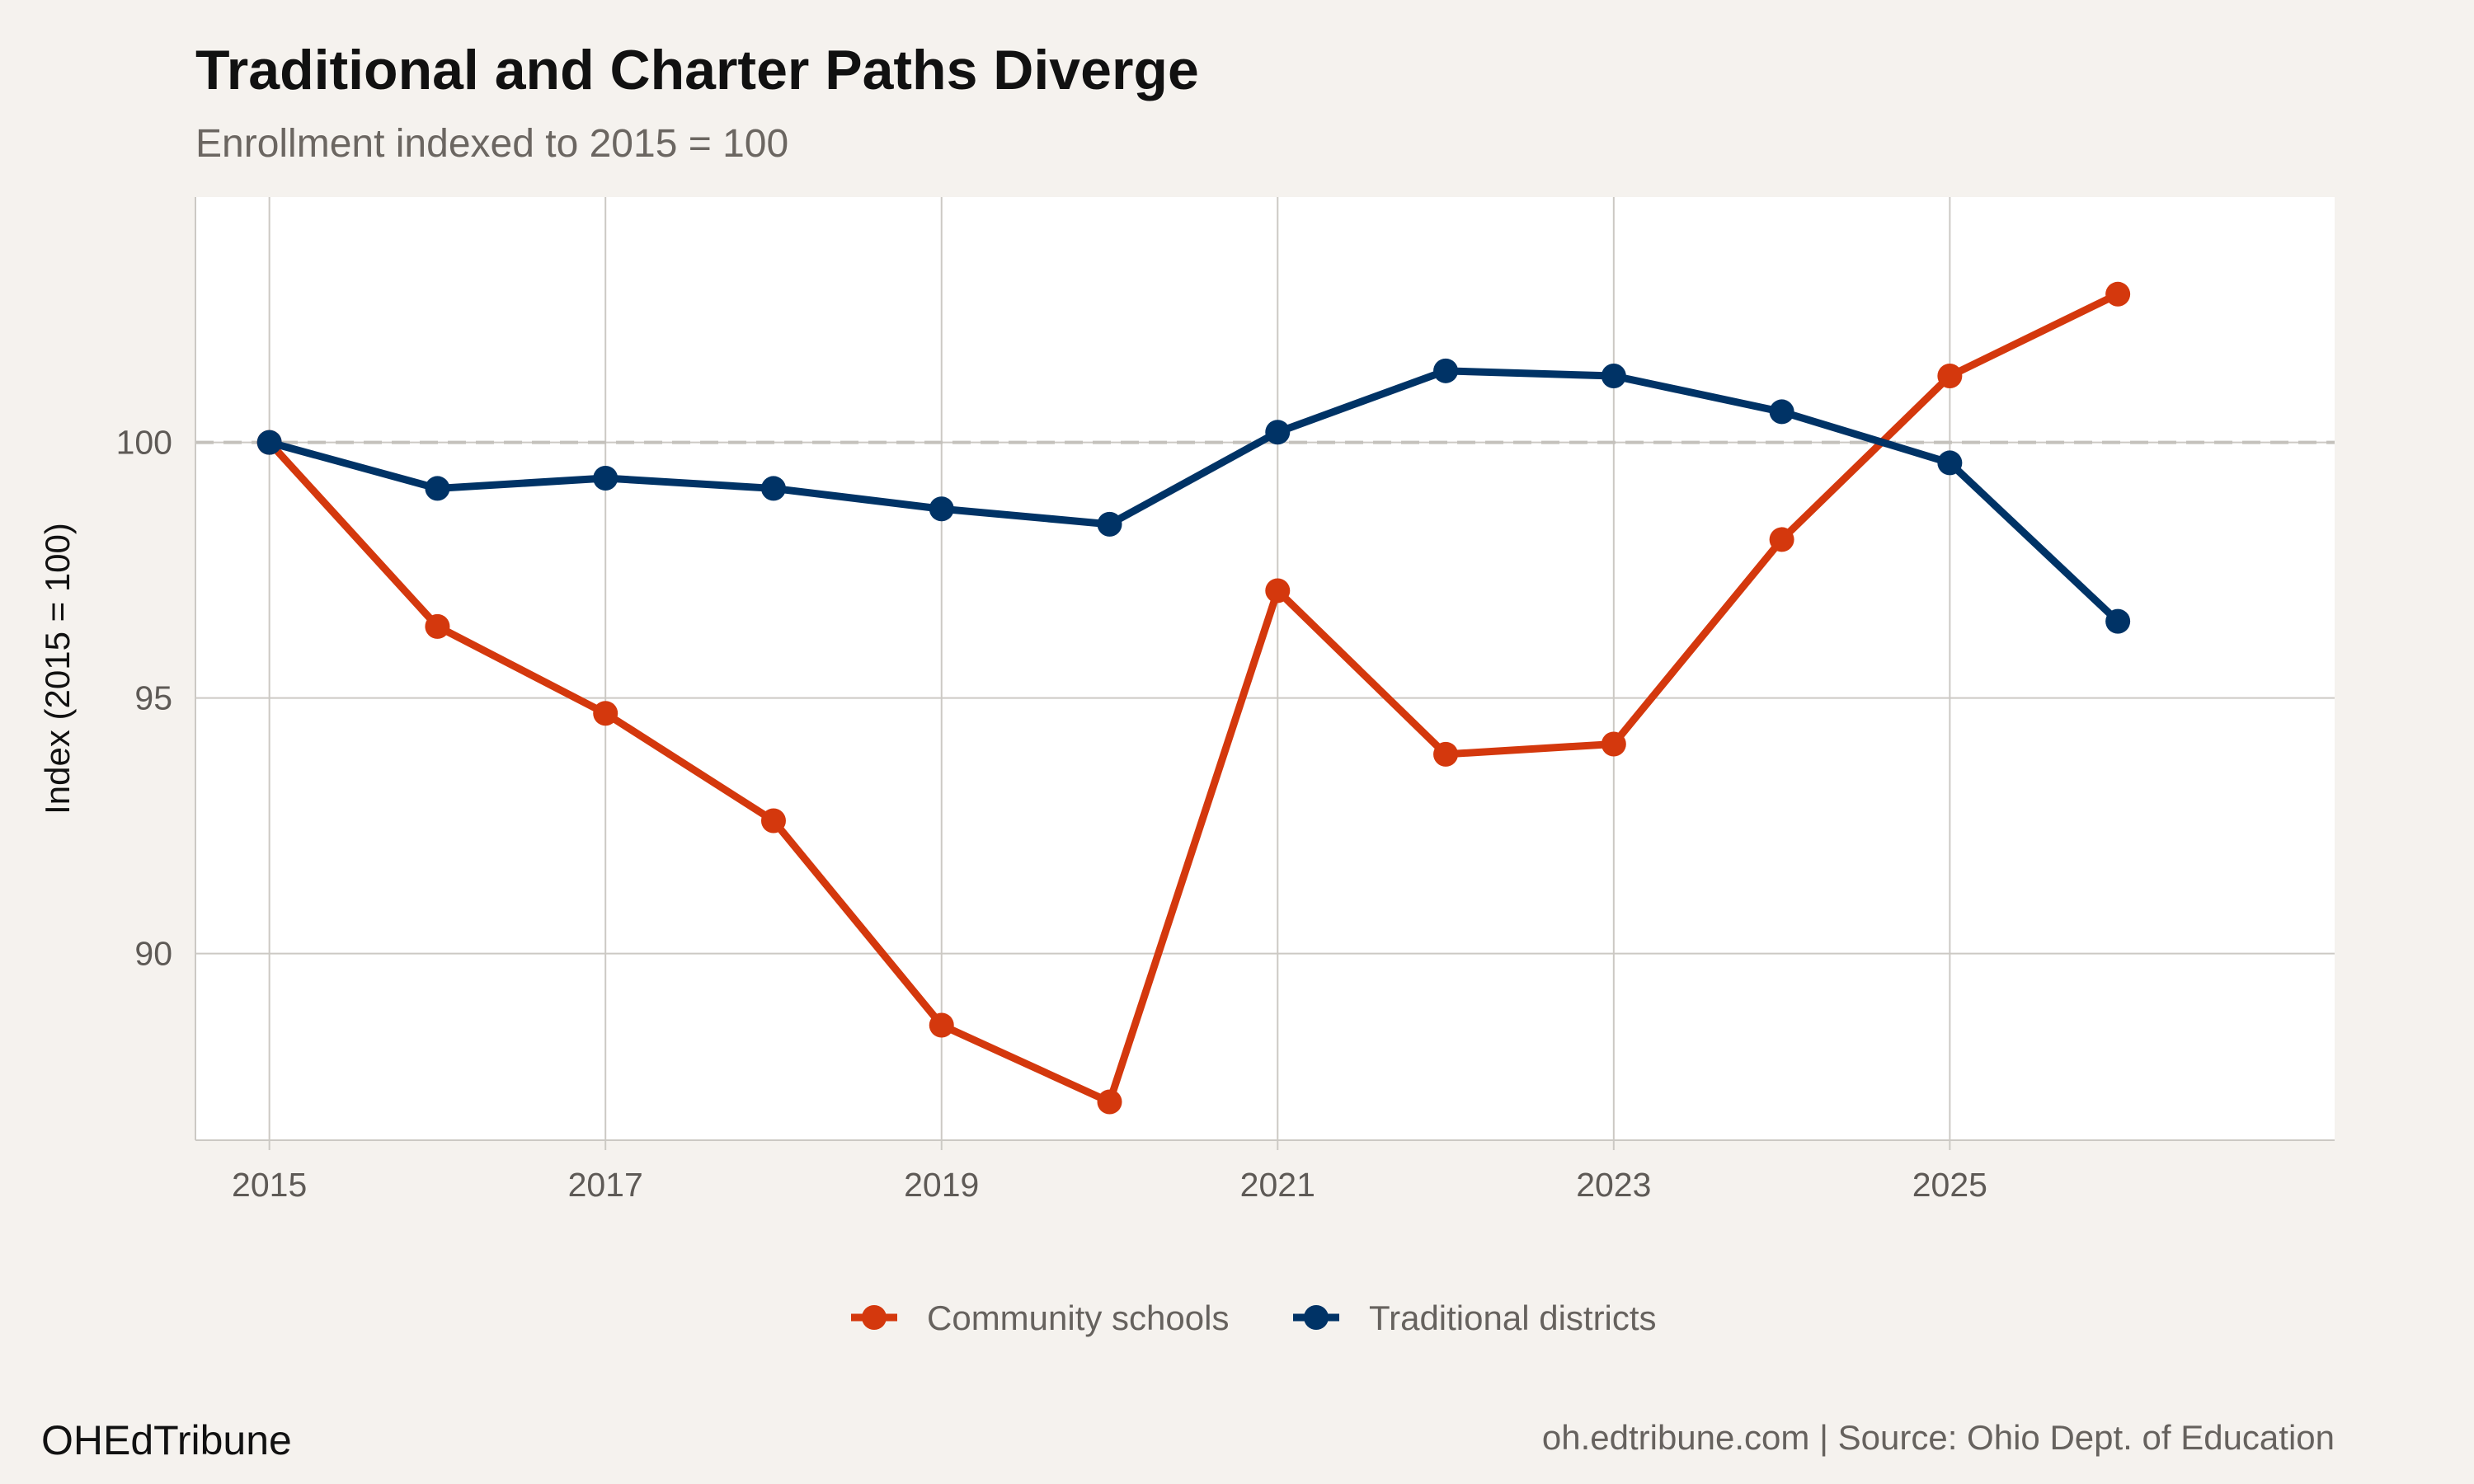 This screenshot has width=2474, height=1484. I want to click on y-axis-title: Index (2015 = 100), so click(57, 669).